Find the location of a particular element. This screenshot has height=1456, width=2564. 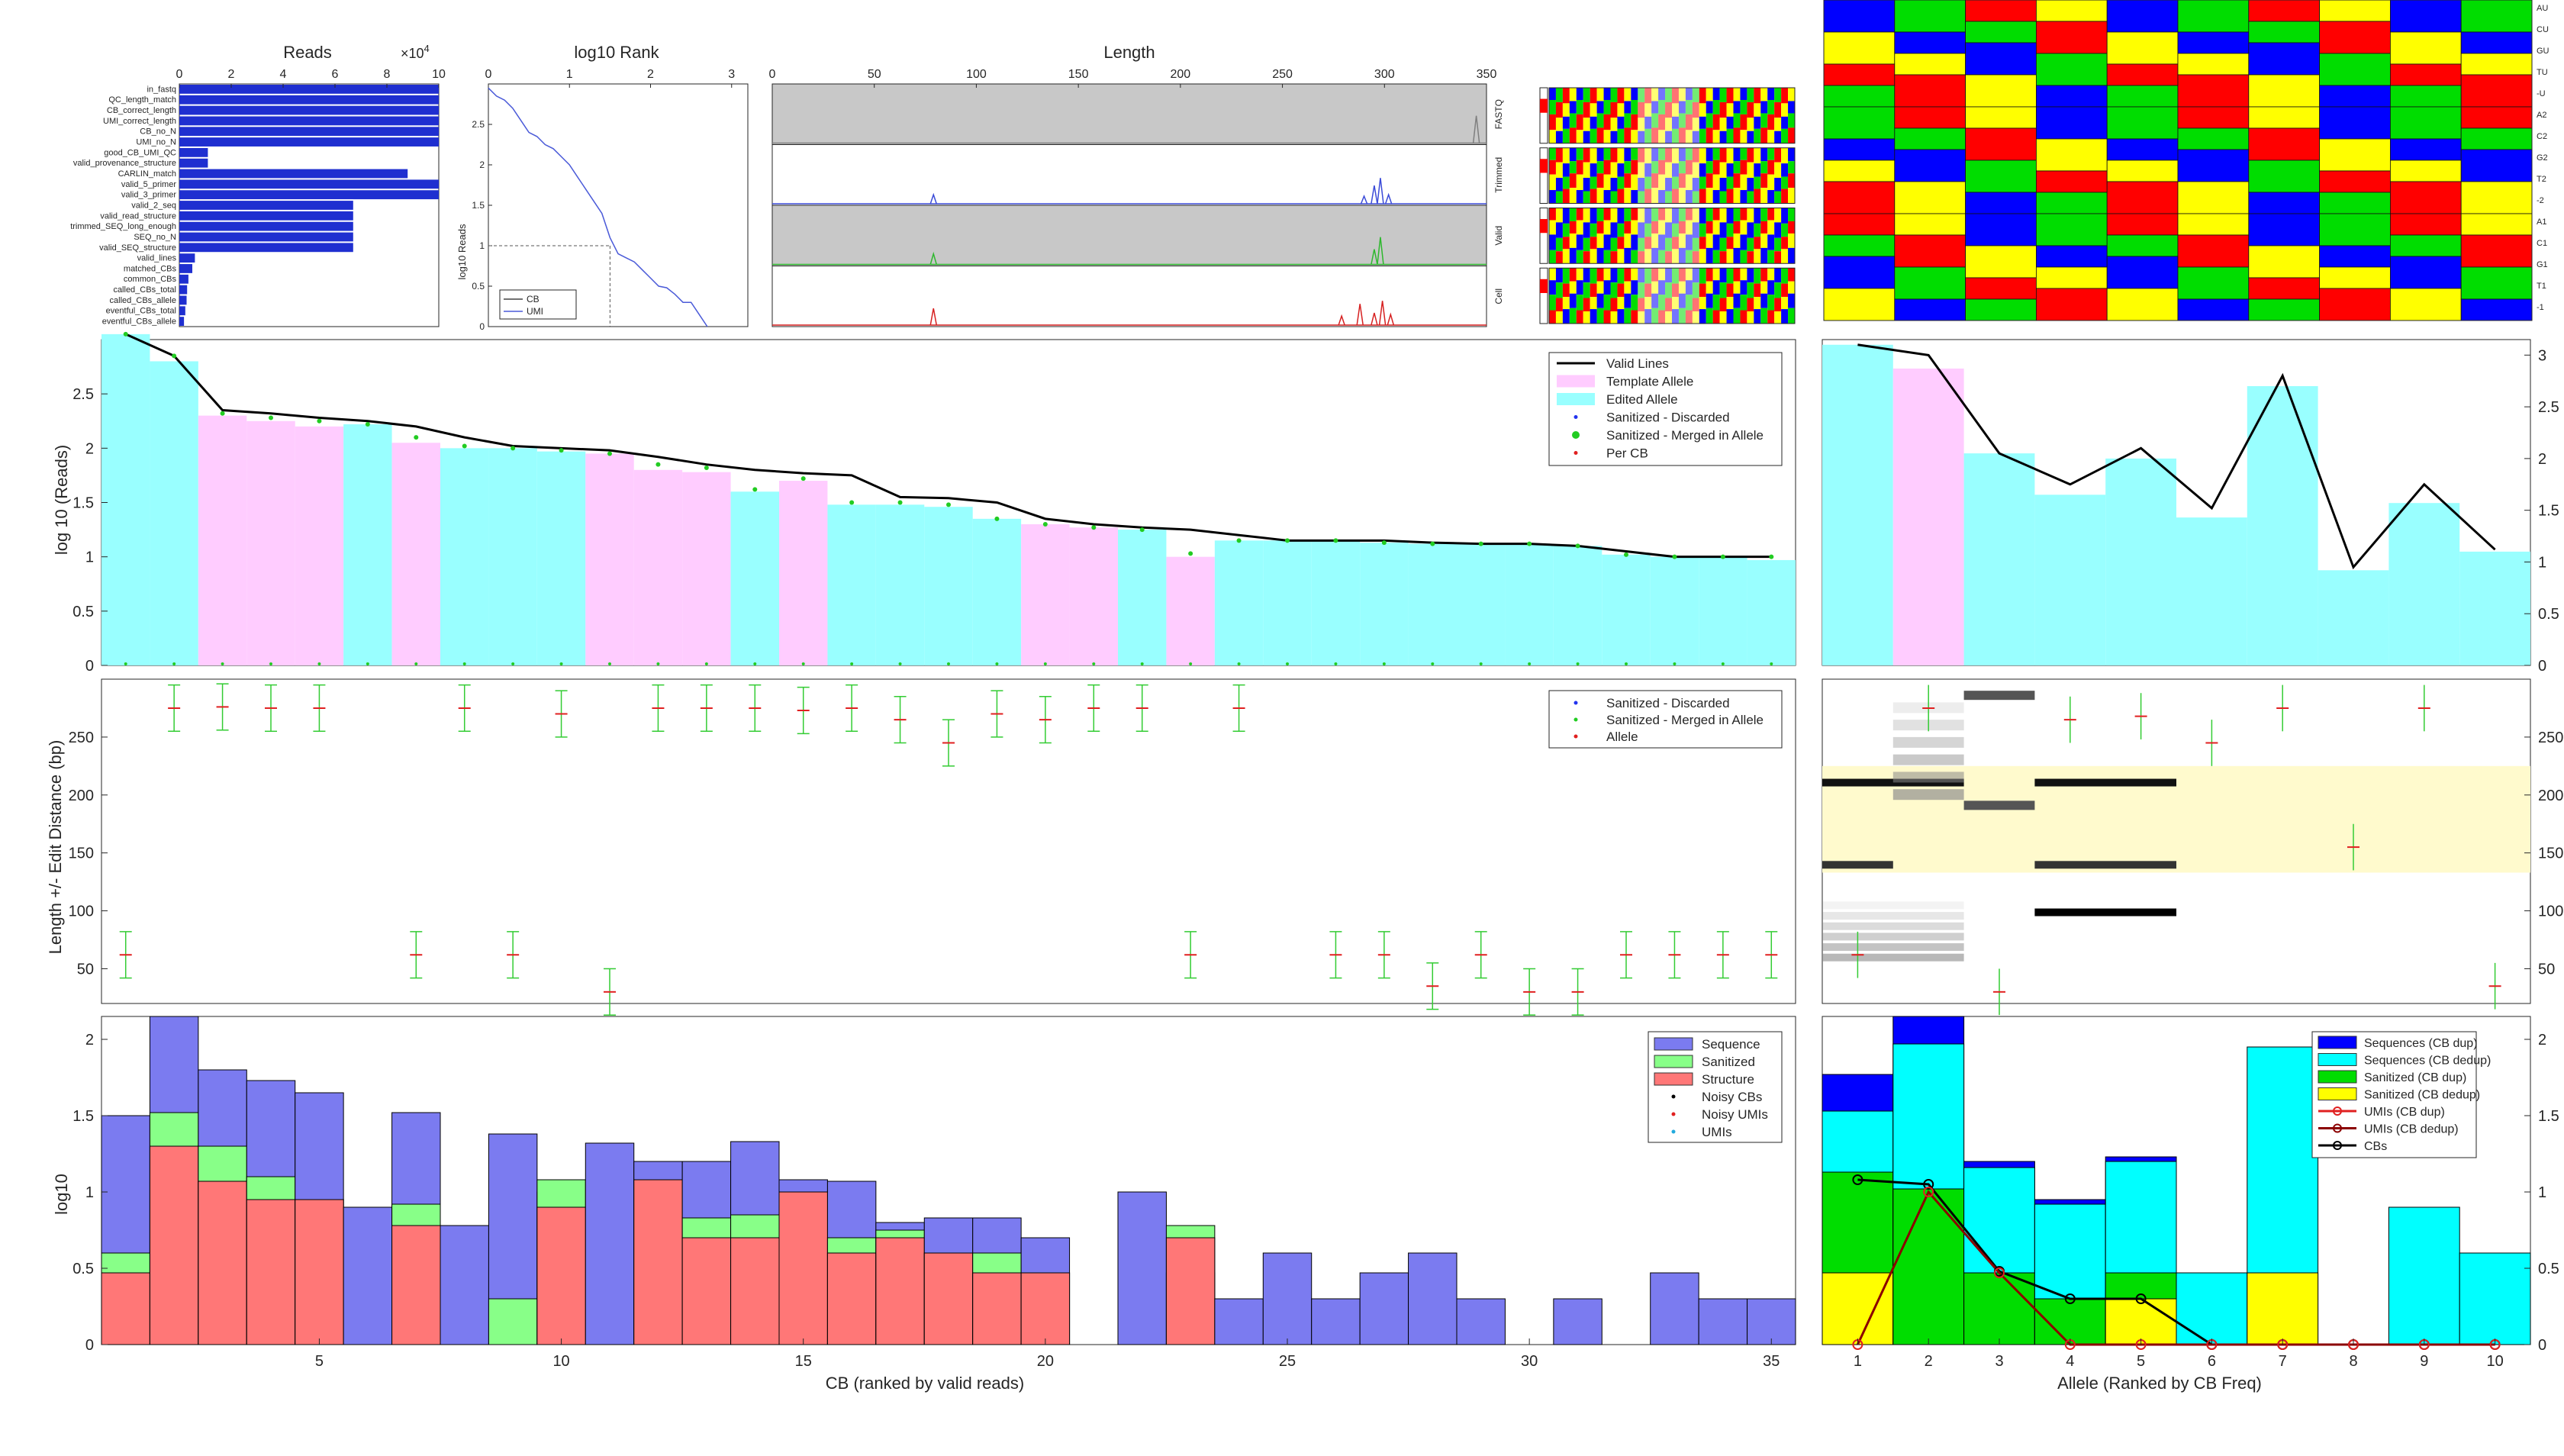

length-row is located at coordinates (1129, 175).